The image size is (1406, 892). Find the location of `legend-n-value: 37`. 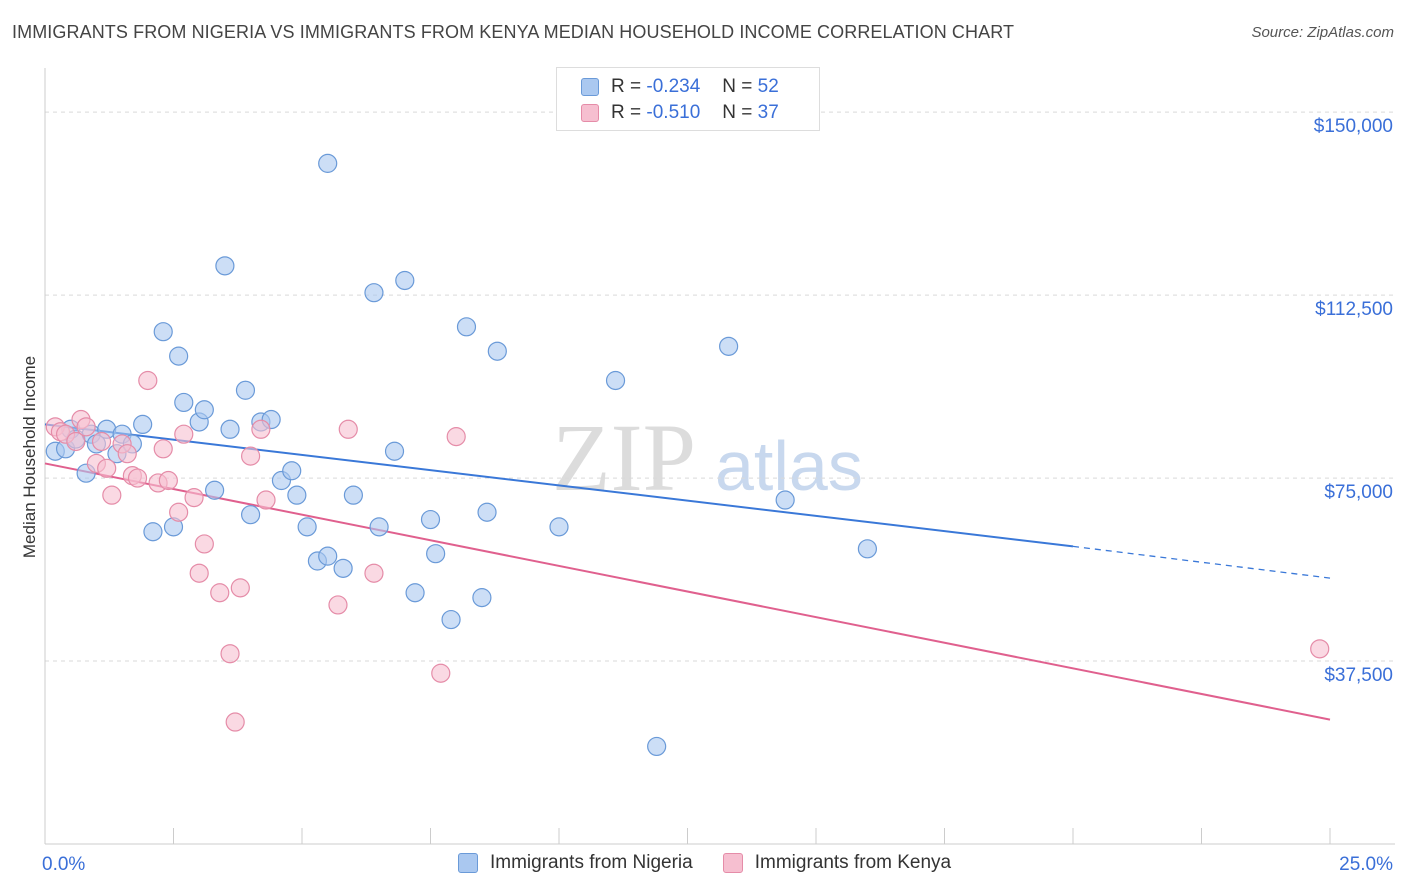

legend-n-value: 37 is located at coordinates (768, 112).